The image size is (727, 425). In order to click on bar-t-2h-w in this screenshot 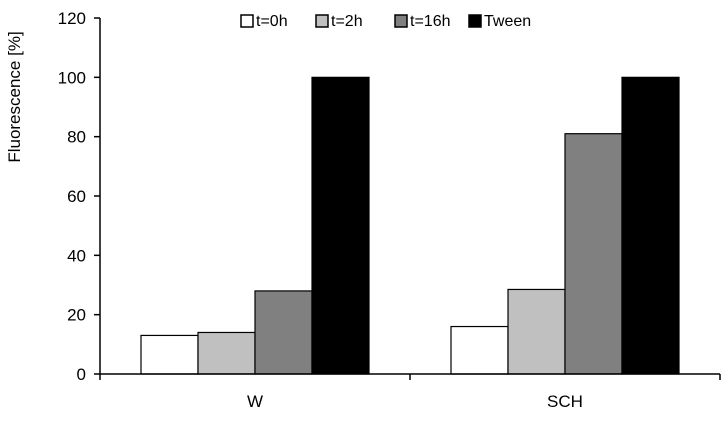, I will do `click(226, 353)`.